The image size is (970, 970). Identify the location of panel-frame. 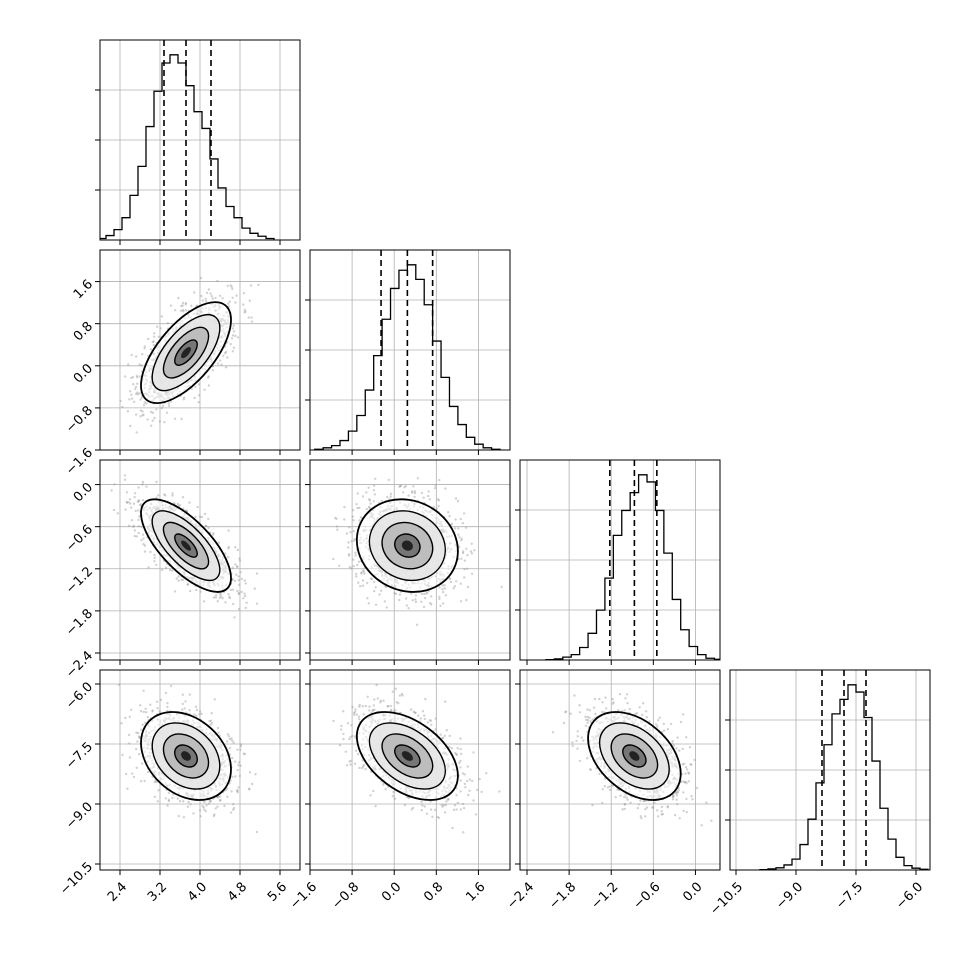
(410, 350).